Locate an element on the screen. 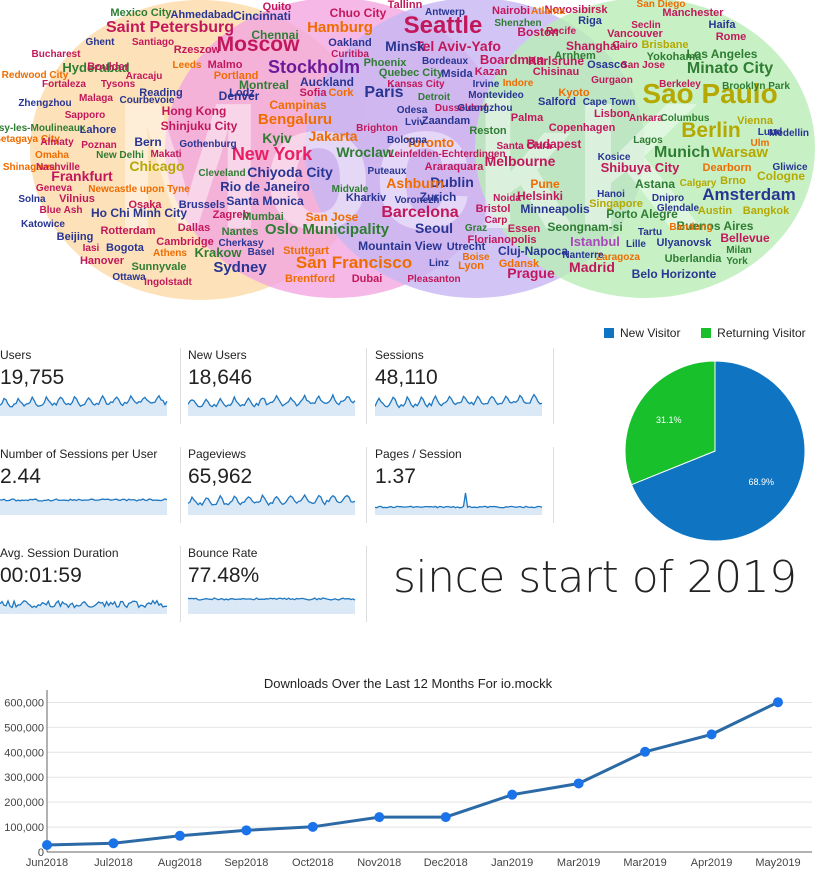  cloud-word: Helsinki is located at coordinates (540, 196).